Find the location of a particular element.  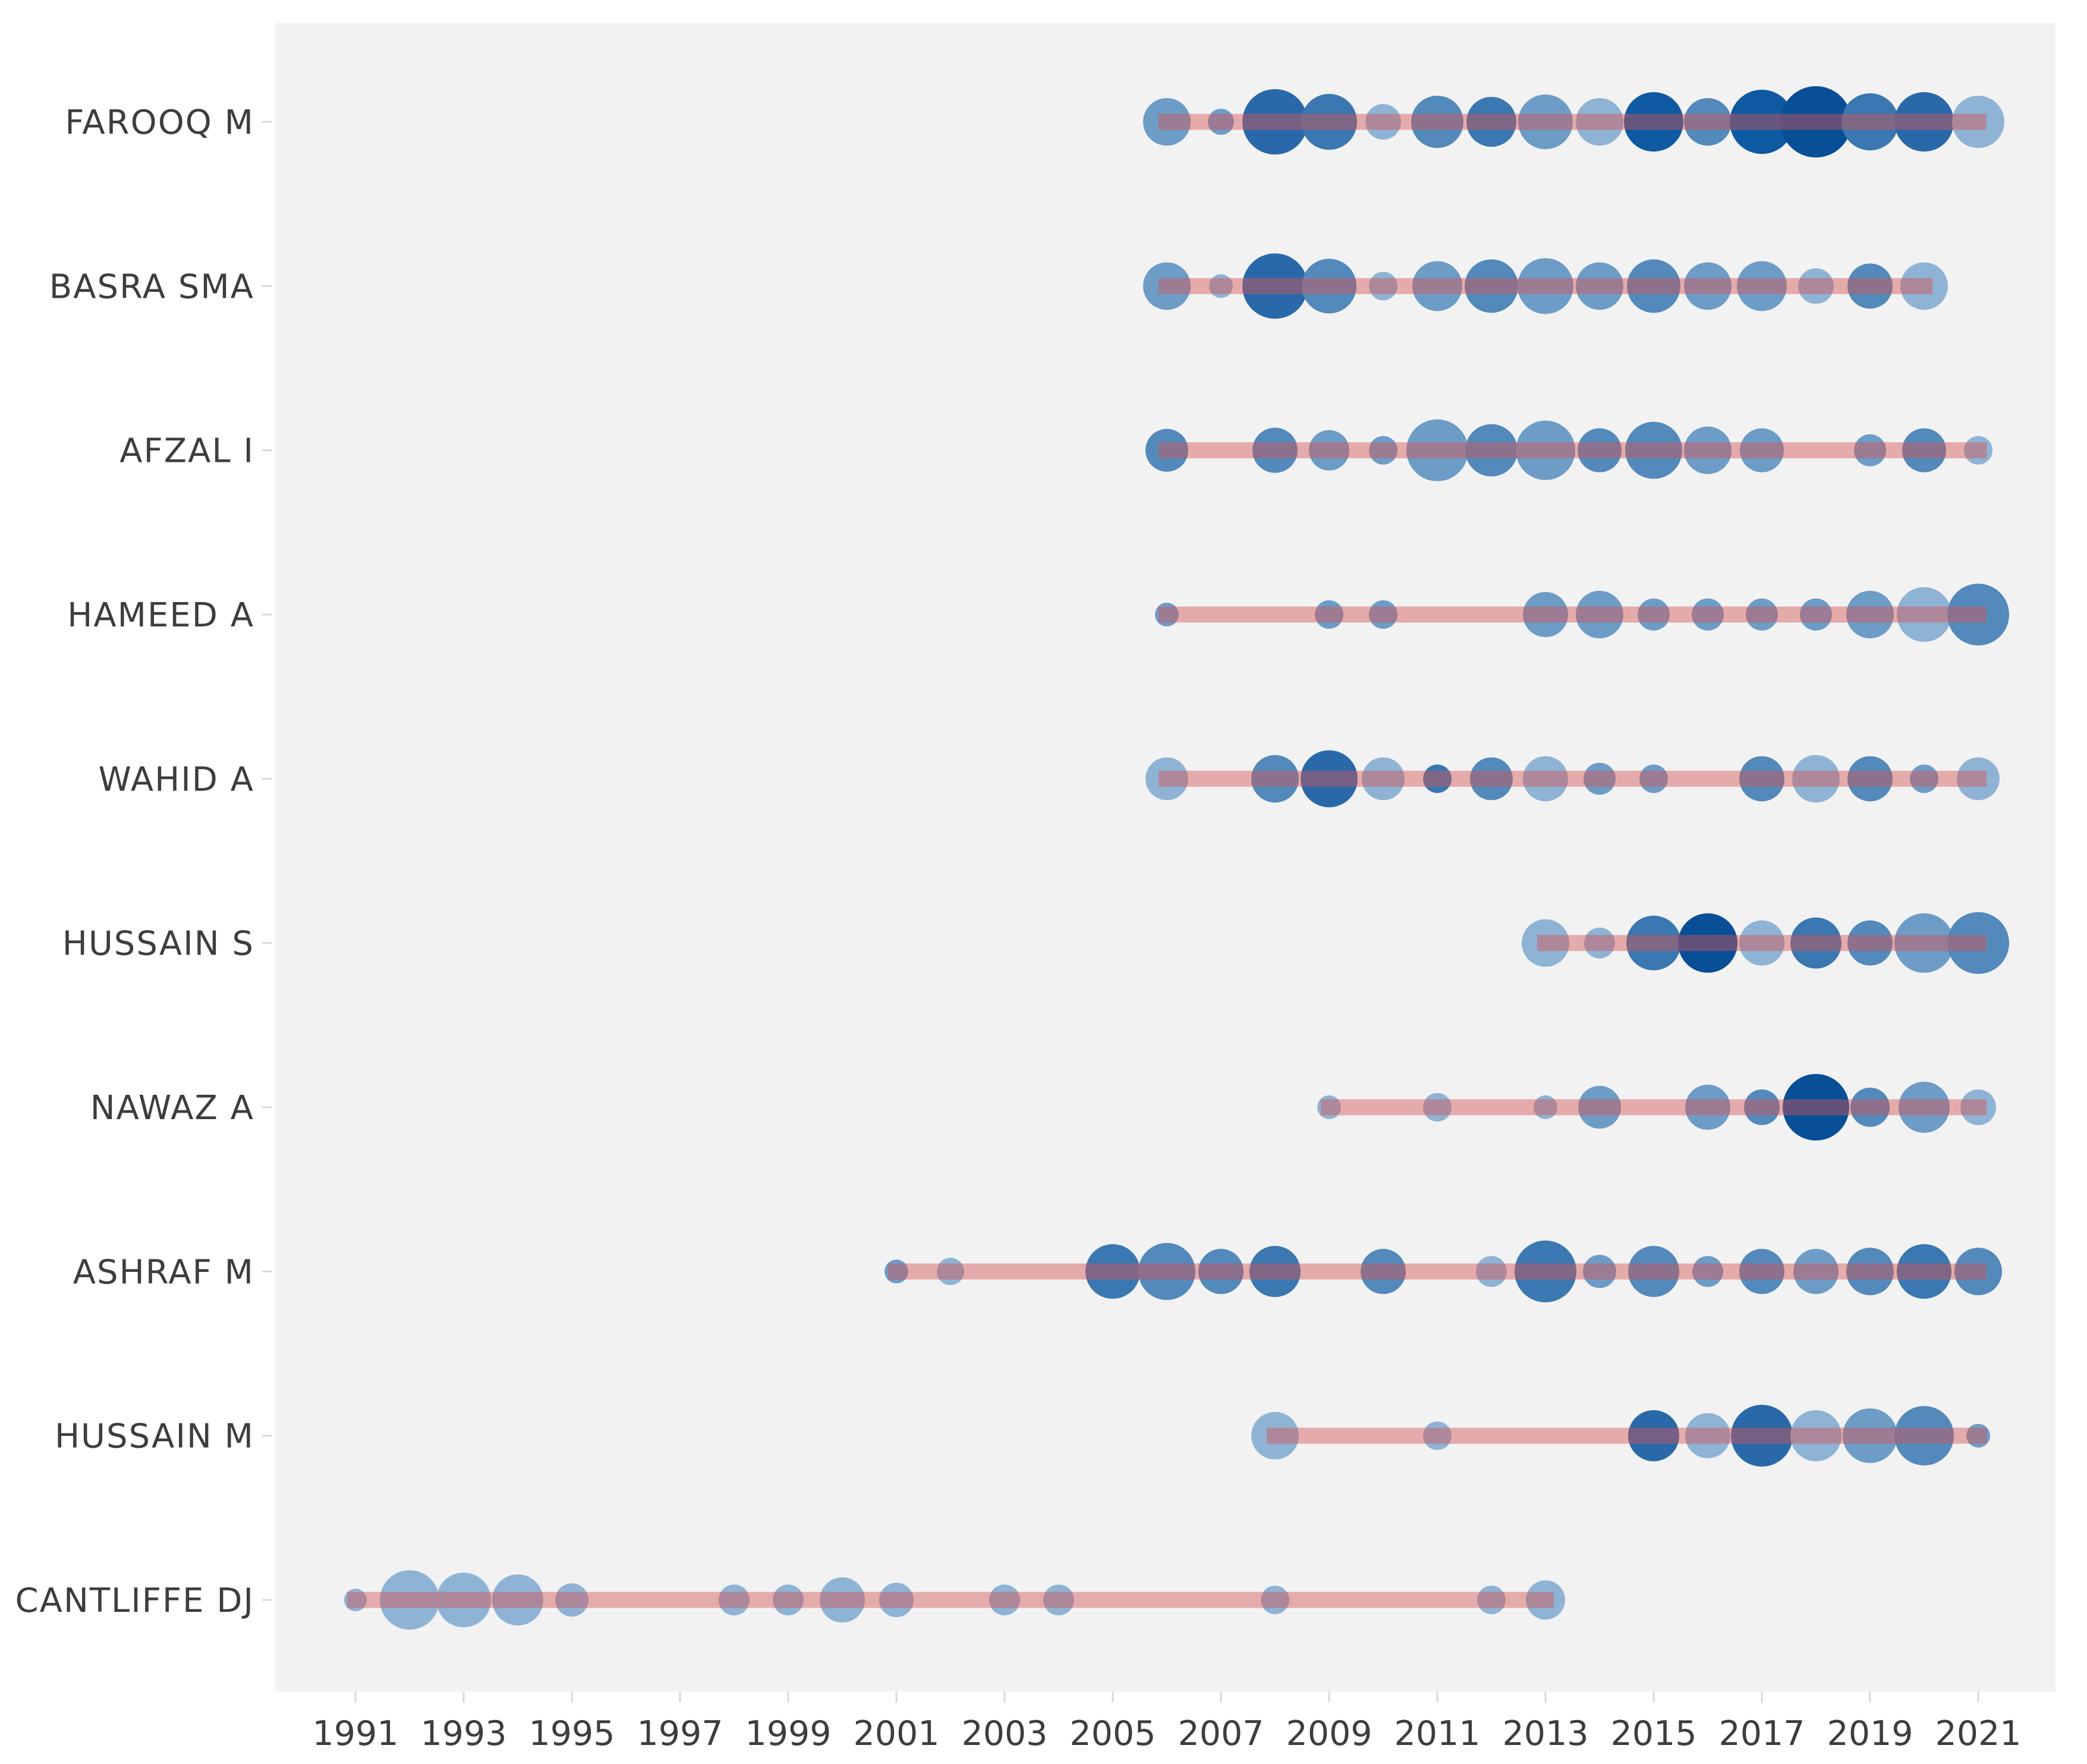

x-axis-tick-label: 2019 is located at coordinates (1870, 1733).